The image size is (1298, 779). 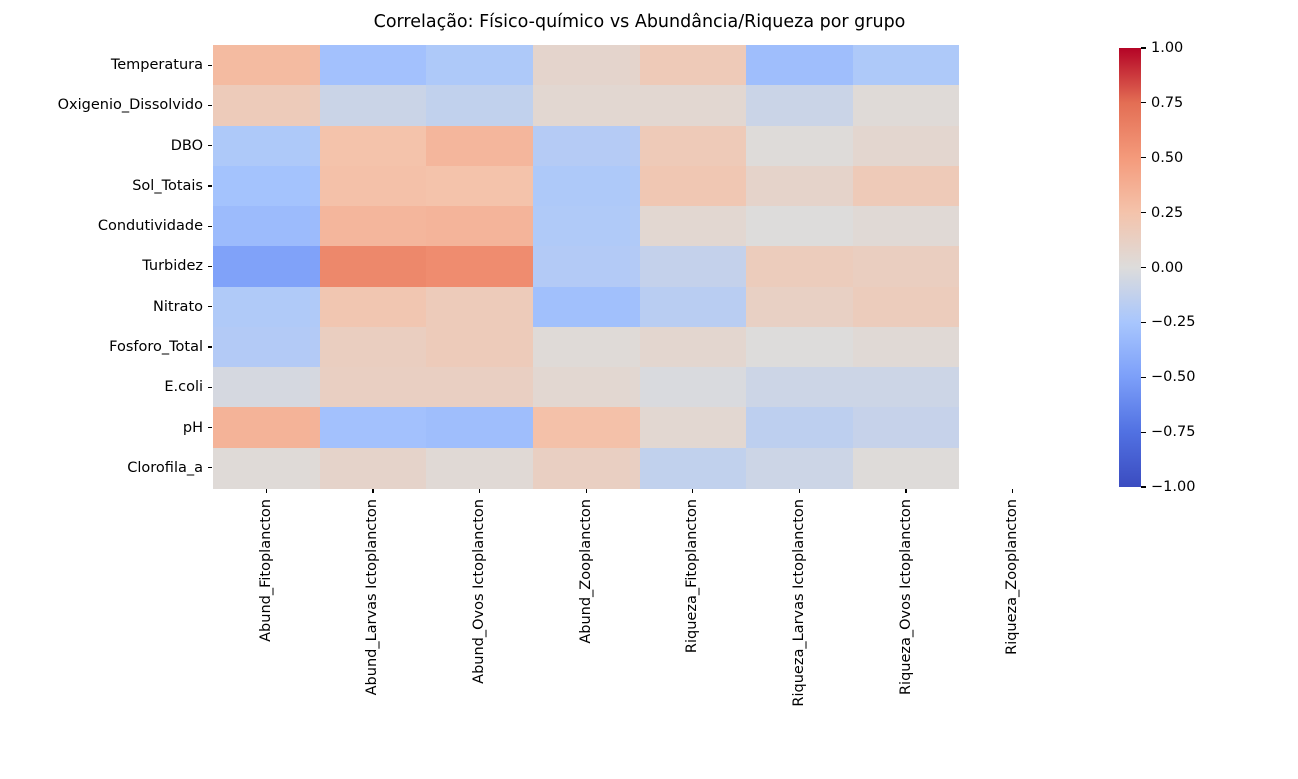 I want to click on y-tick-label: Clorofila_a, so click(x=165, y=467).